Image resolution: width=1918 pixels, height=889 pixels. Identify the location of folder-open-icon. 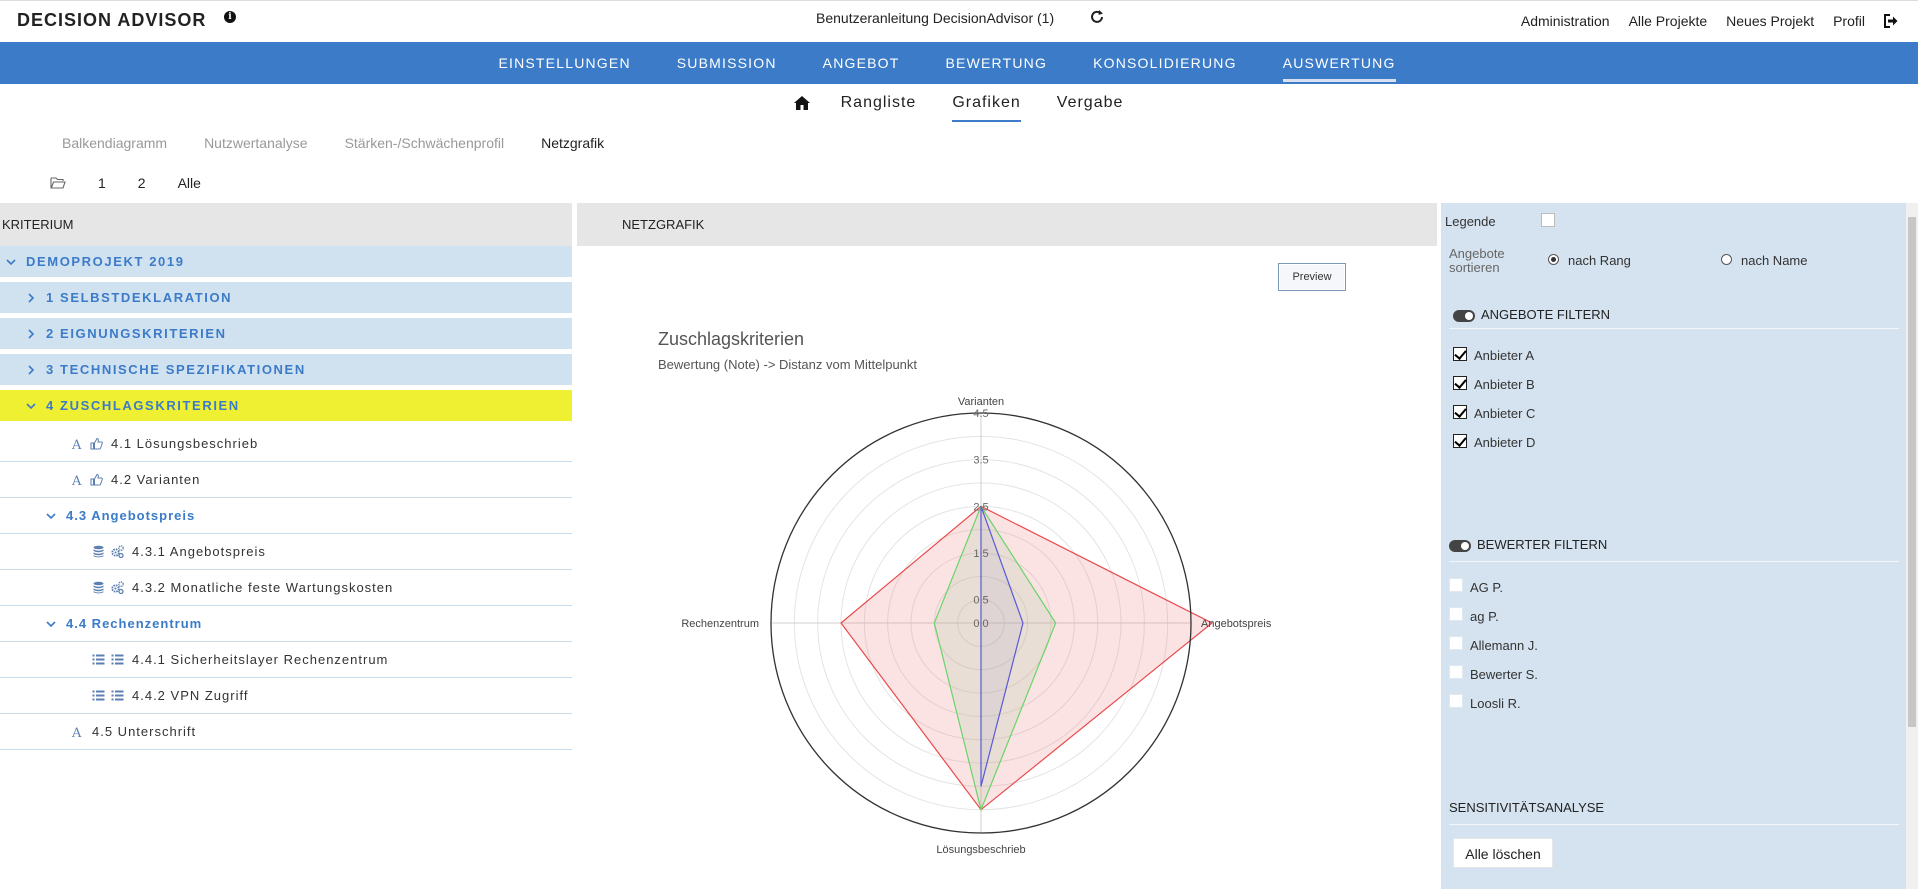
(58, 183).